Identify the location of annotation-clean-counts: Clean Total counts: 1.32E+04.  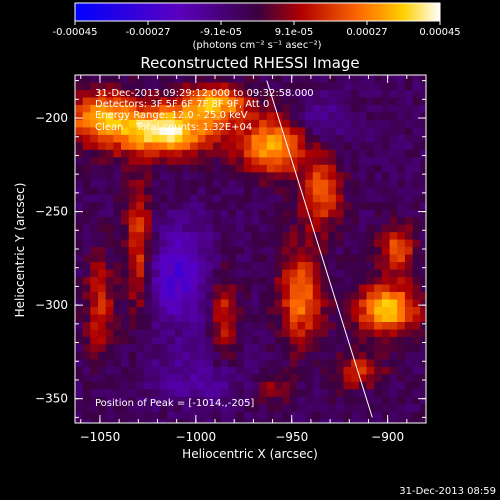
(173, 127).